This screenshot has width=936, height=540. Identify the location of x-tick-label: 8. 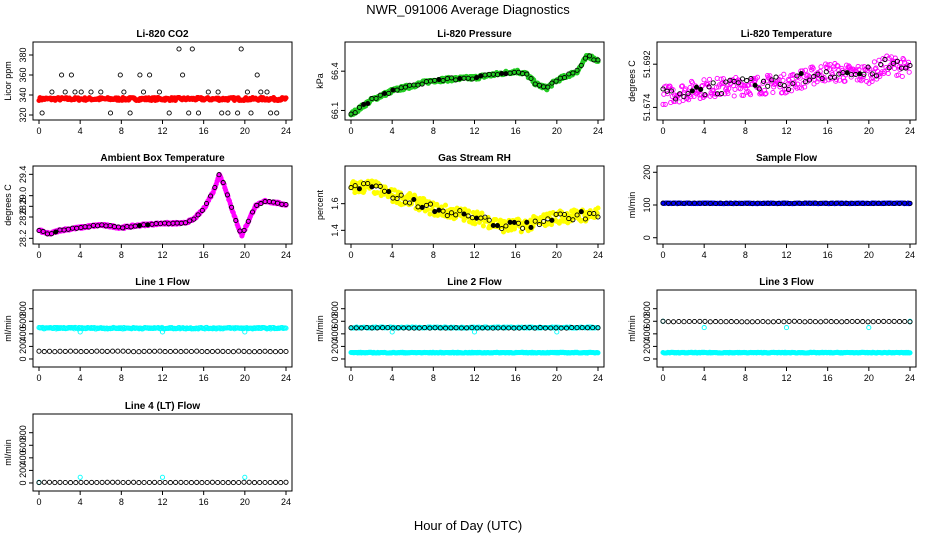
(121, 255).